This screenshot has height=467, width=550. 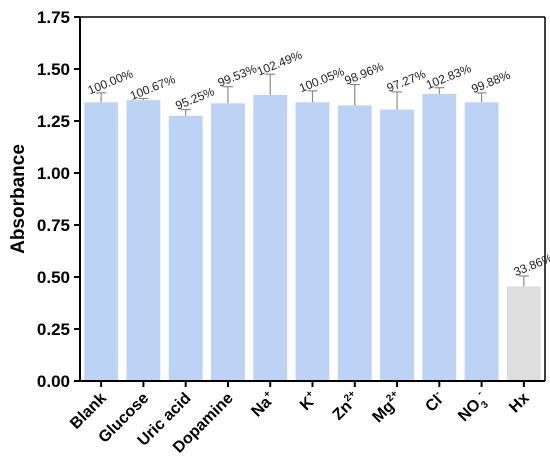 What do you see at coordinates (406, 81) in the screenshot?
I see `data-label: 97.27%` at bounding box center [406, 81].